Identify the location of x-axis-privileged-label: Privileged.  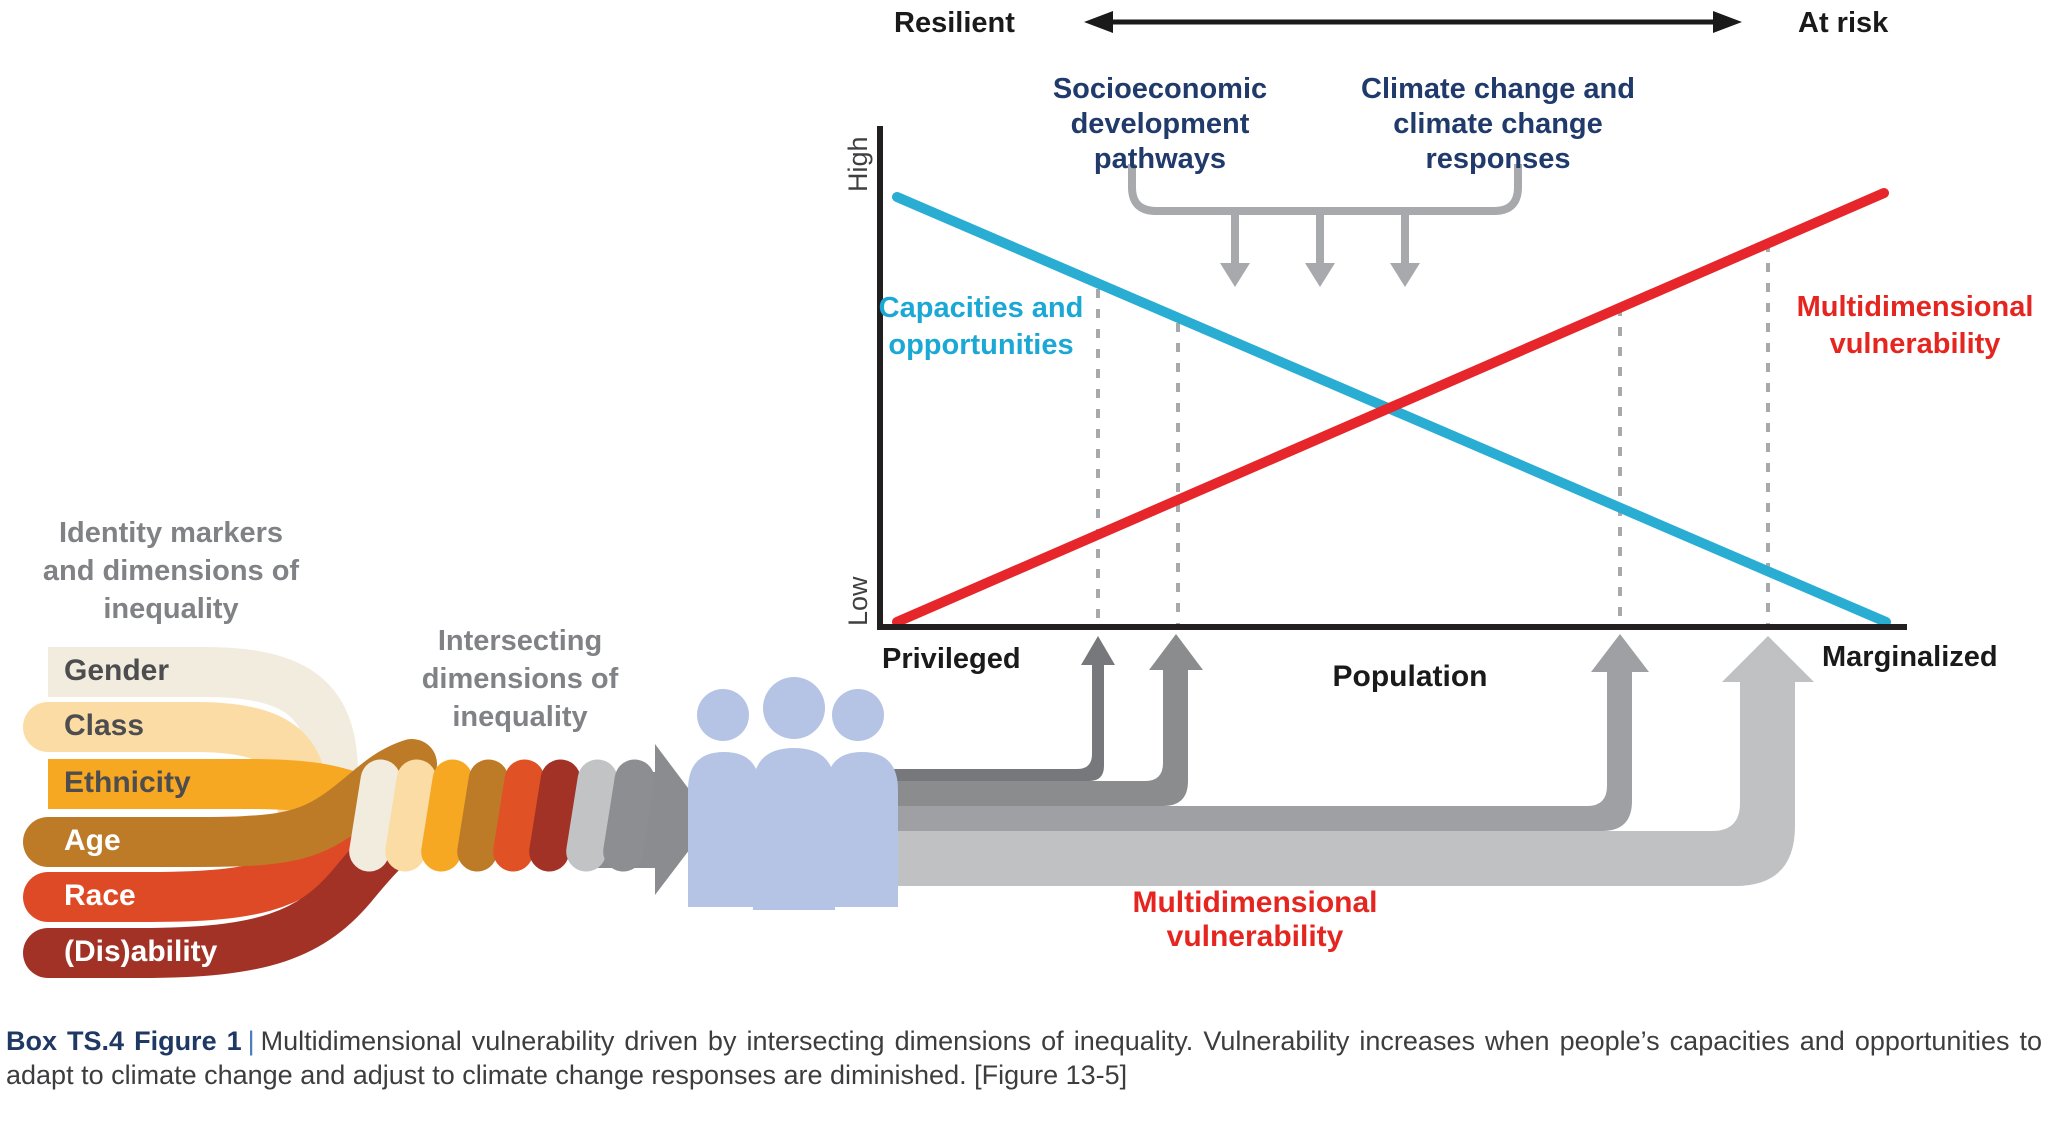
(951, 659).